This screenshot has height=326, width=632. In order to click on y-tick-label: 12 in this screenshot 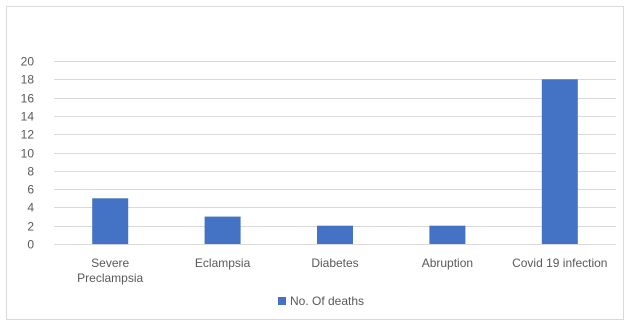, I will do `click(28, 135)`.